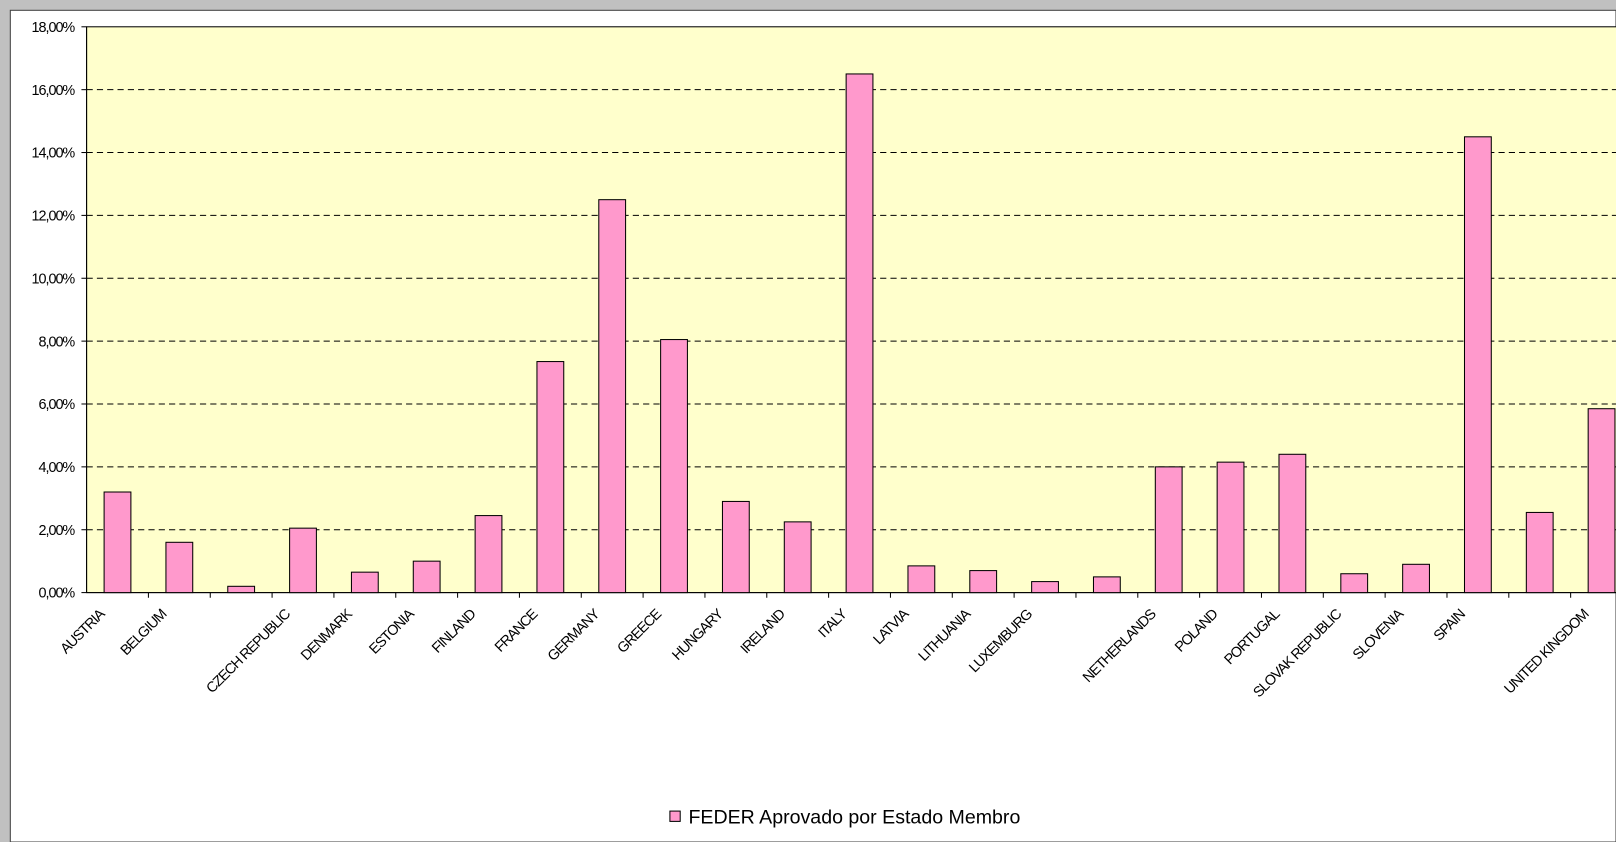 This screenshot has width=1616, height=842. Describe the element at coordinates (854, 817) in the screenshot. I see `legend-label: FEDER Aprovado por Estado Membro` at that location.